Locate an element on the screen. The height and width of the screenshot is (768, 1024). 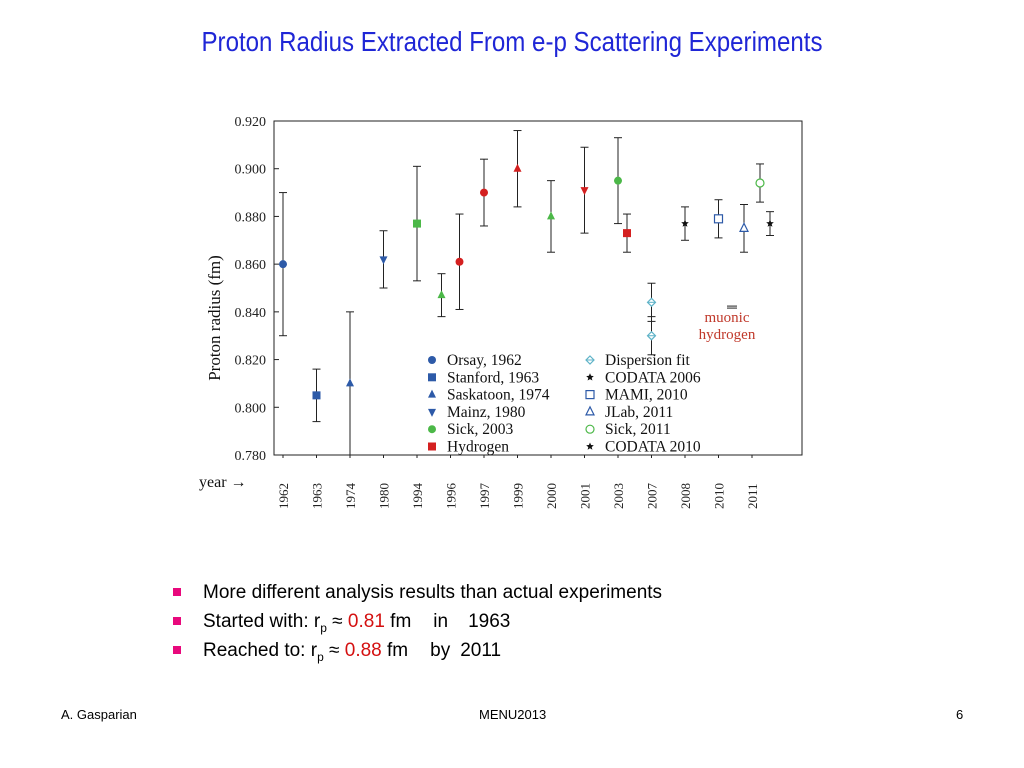
y-tick-label: 0.840 is located at coordinates (251, 313).